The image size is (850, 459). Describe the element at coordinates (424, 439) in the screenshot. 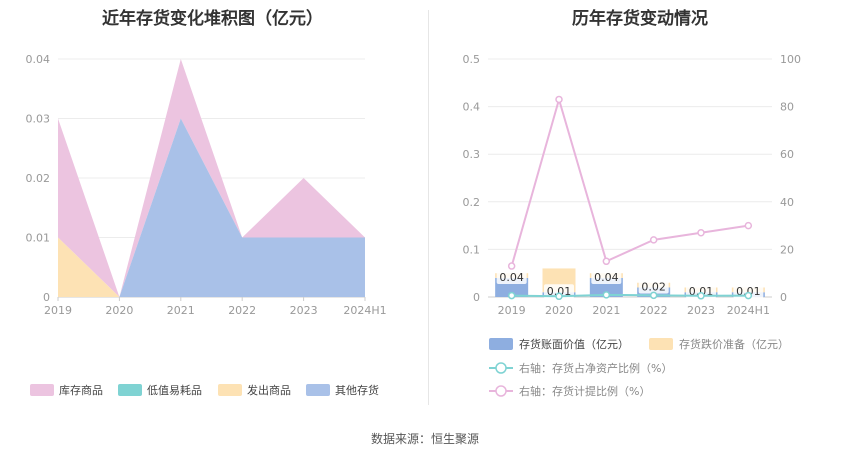

I see `data-source-note: 数据来源：恒生聚源` at that location.